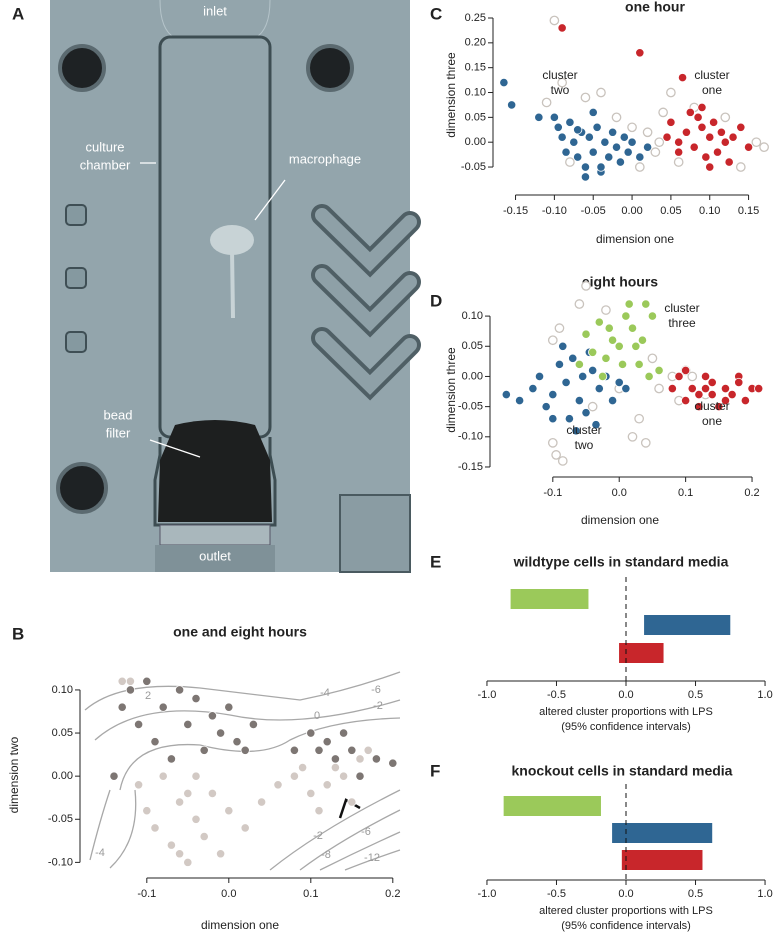 The width and height of the screenshot is (778, 941). What do you see at coordinates (486, 894) in the screenshot?
I see `x-tick-label: -1.0` at bounding box center [486, 894].